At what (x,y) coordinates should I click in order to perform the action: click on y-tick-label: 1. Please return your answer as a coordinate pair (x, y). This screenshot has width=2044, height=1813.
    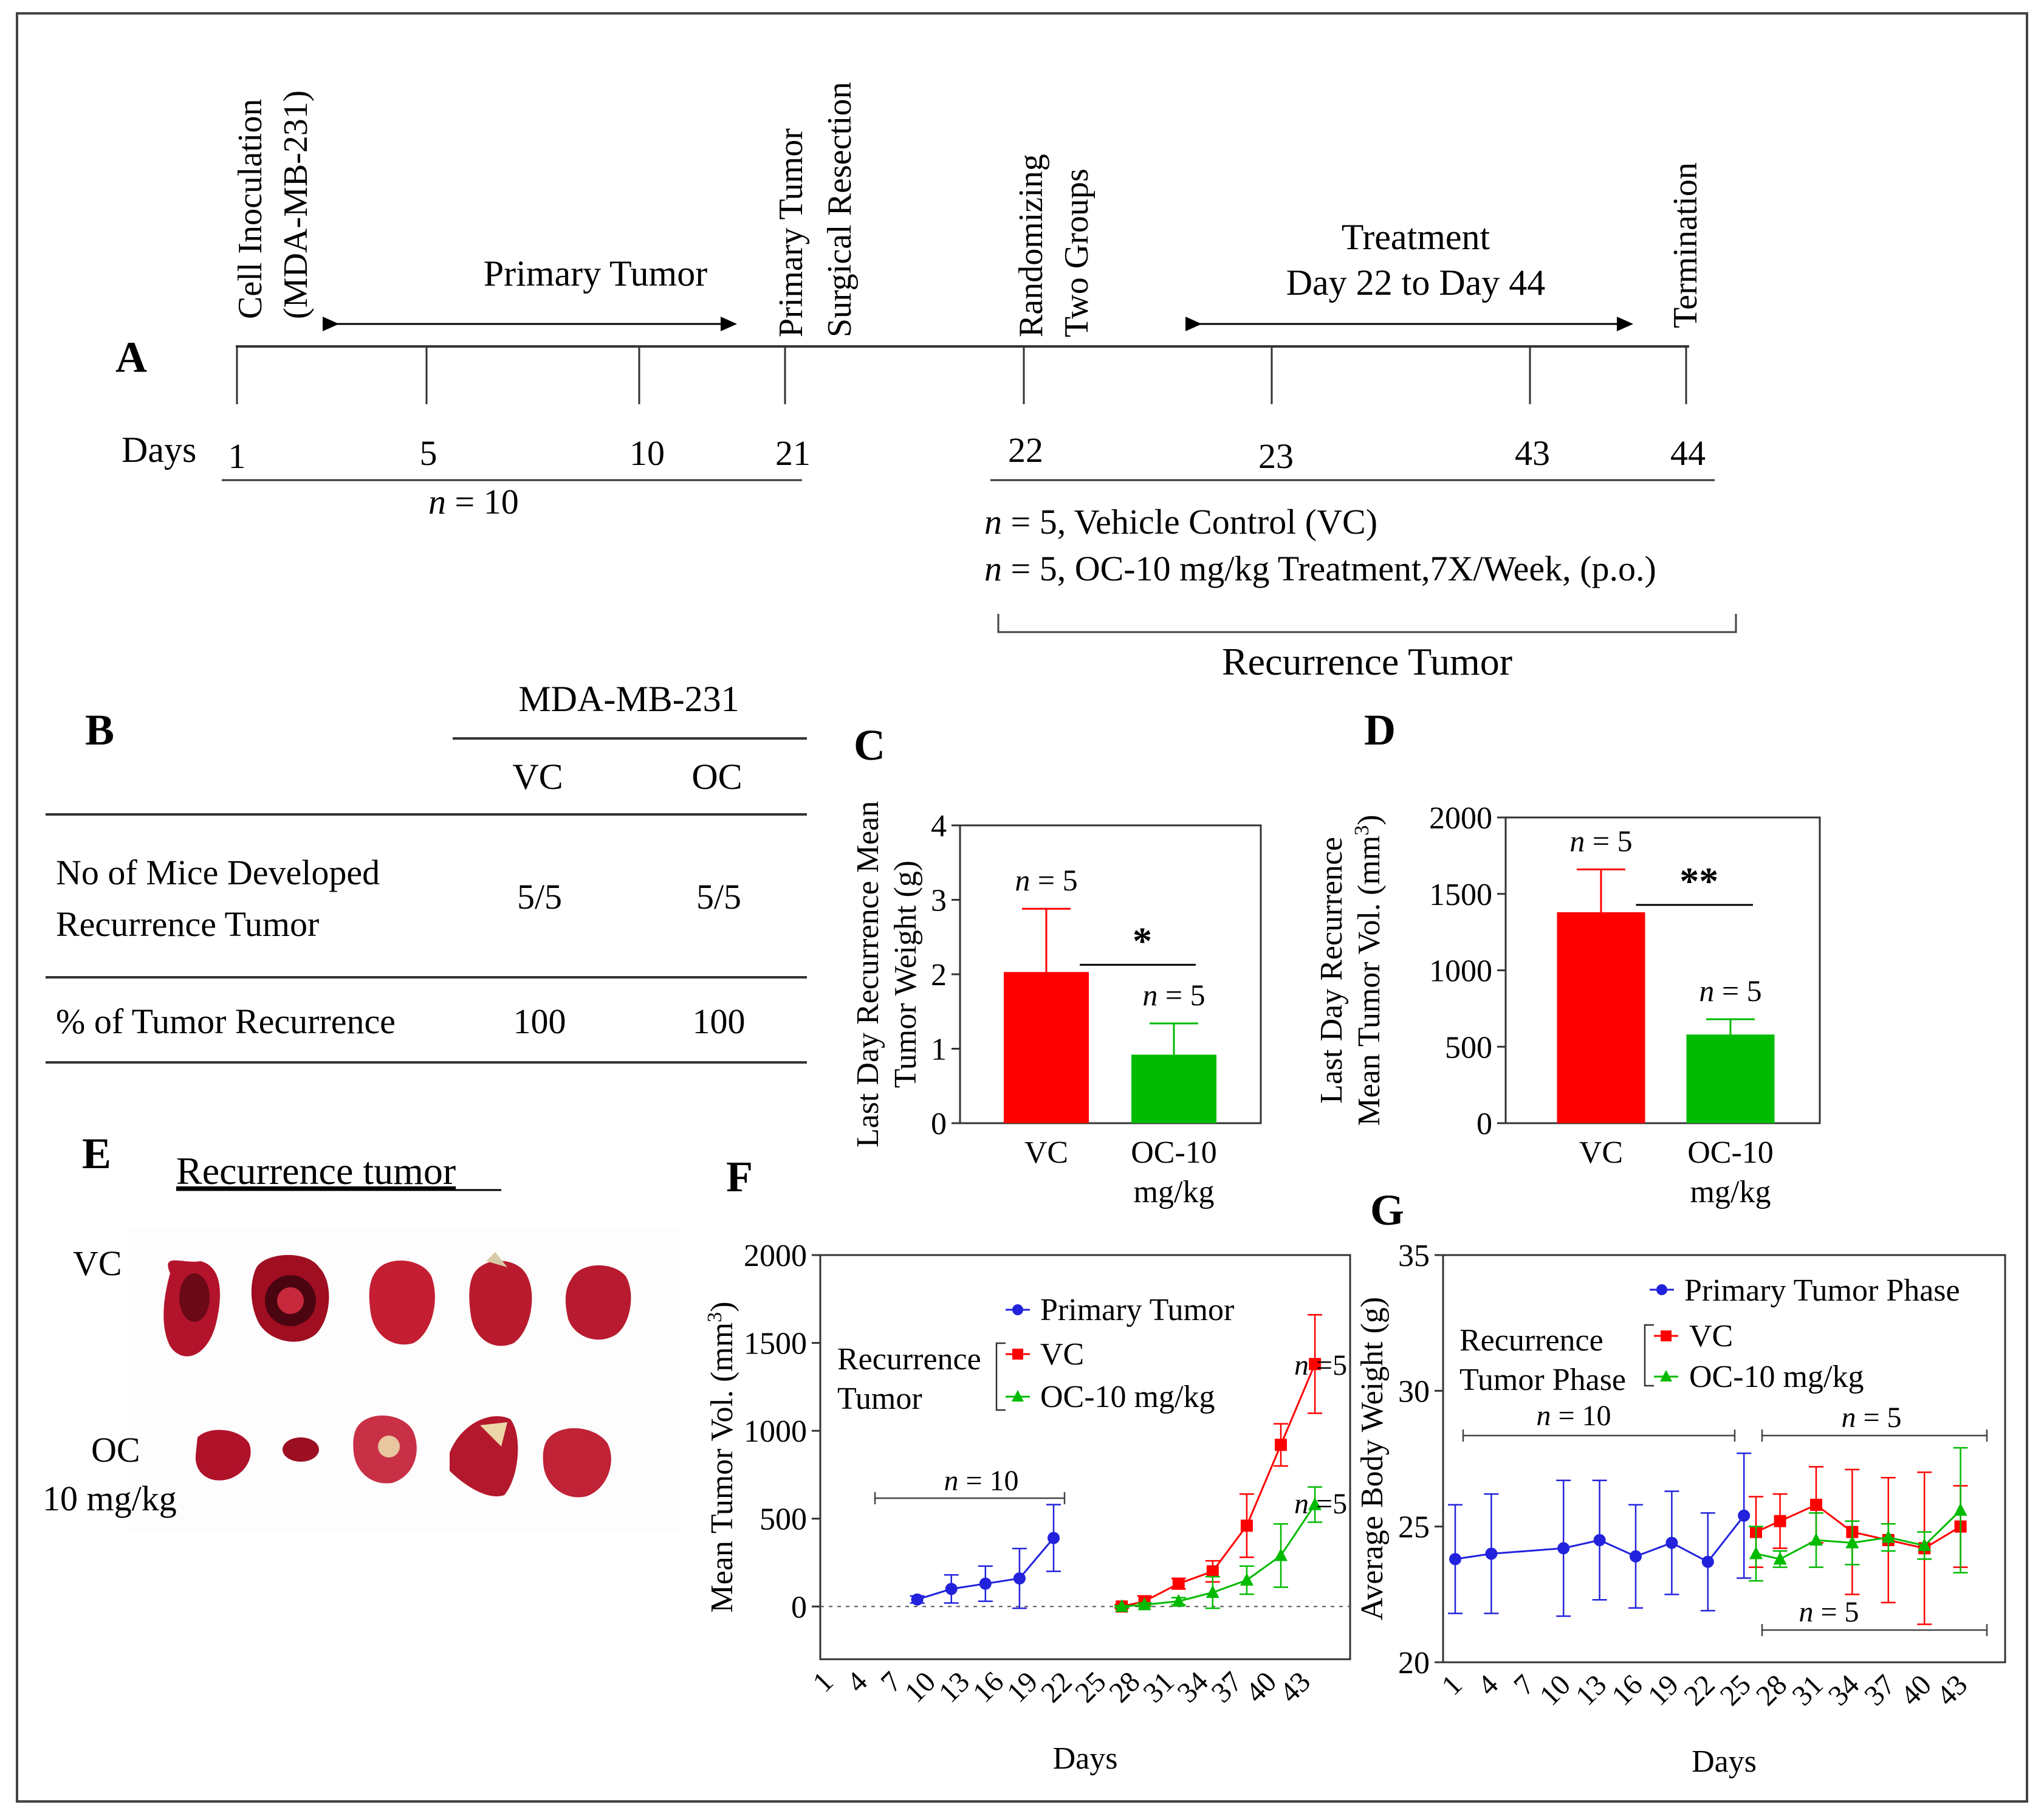
    Looking at the image, I should click on (939, 1050).